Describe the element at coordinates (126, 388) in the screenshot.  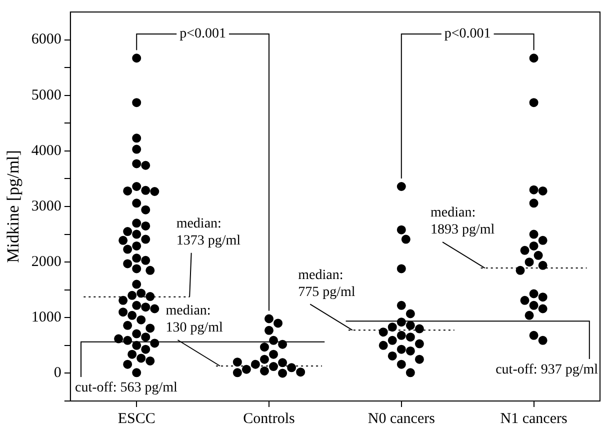
I see `ref-line-label: cut-off: 563 pg/ml` at that location.